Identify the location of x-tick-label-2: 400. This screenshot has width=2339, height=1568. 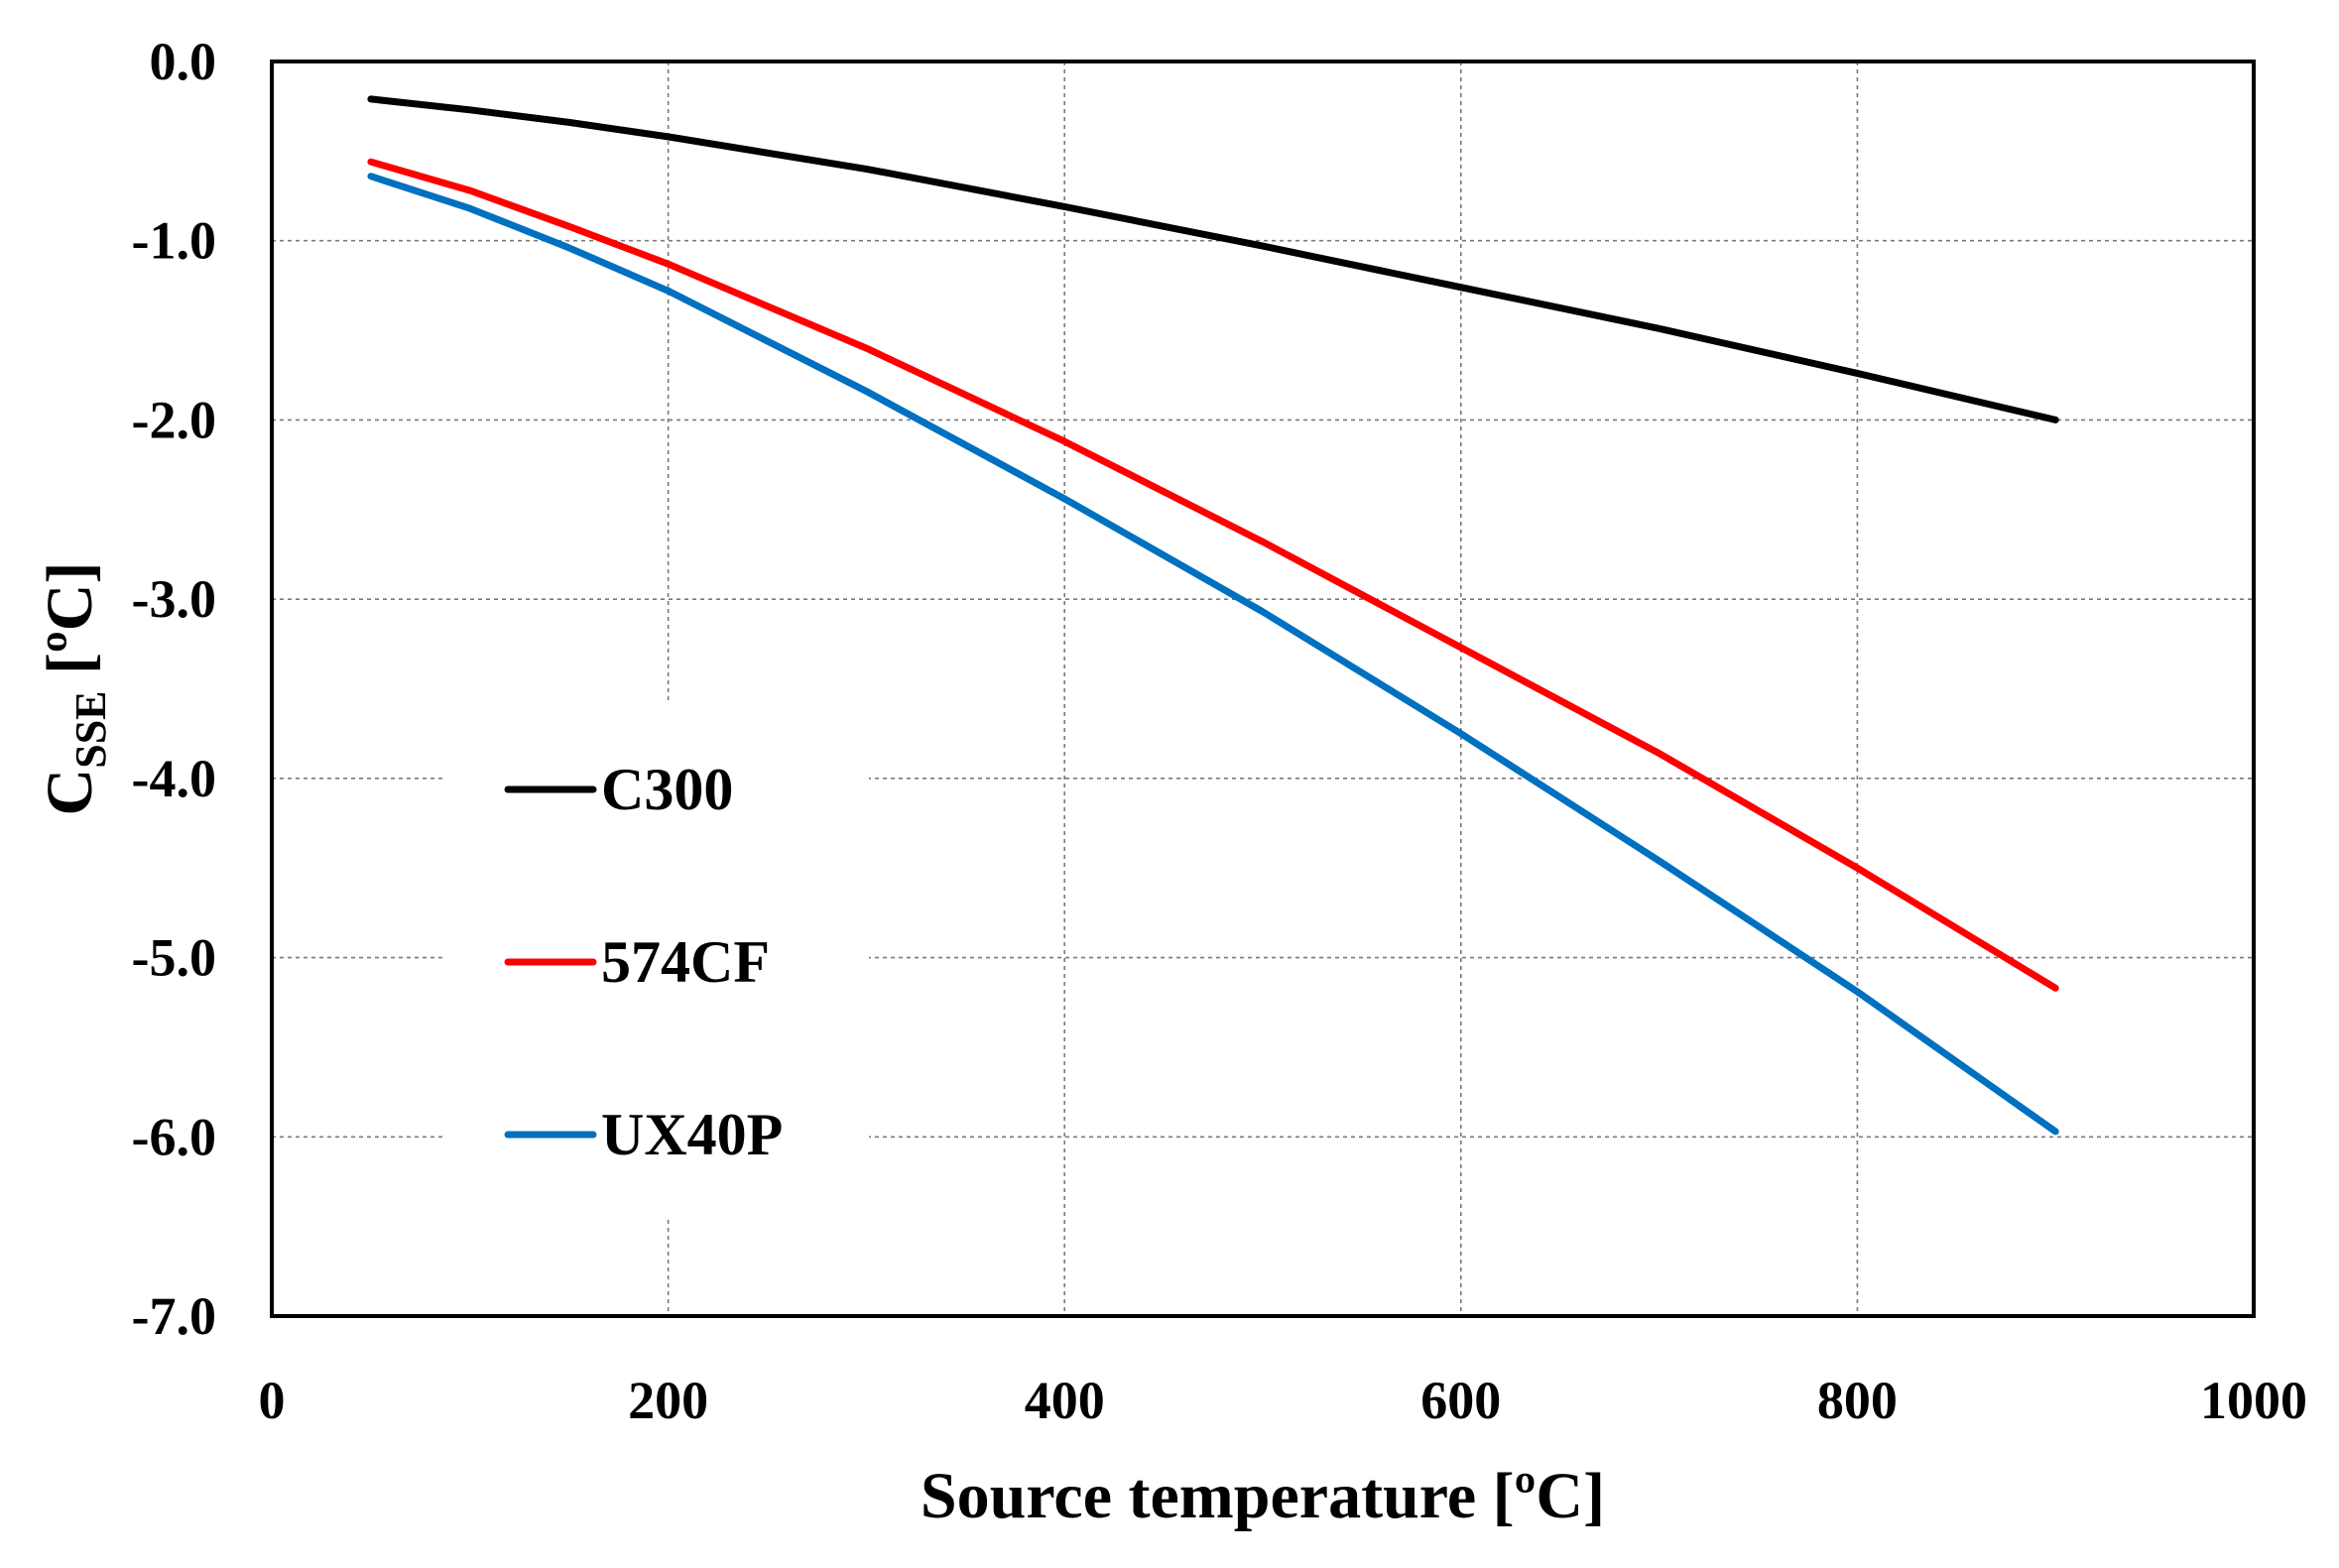
(1065, 1400).